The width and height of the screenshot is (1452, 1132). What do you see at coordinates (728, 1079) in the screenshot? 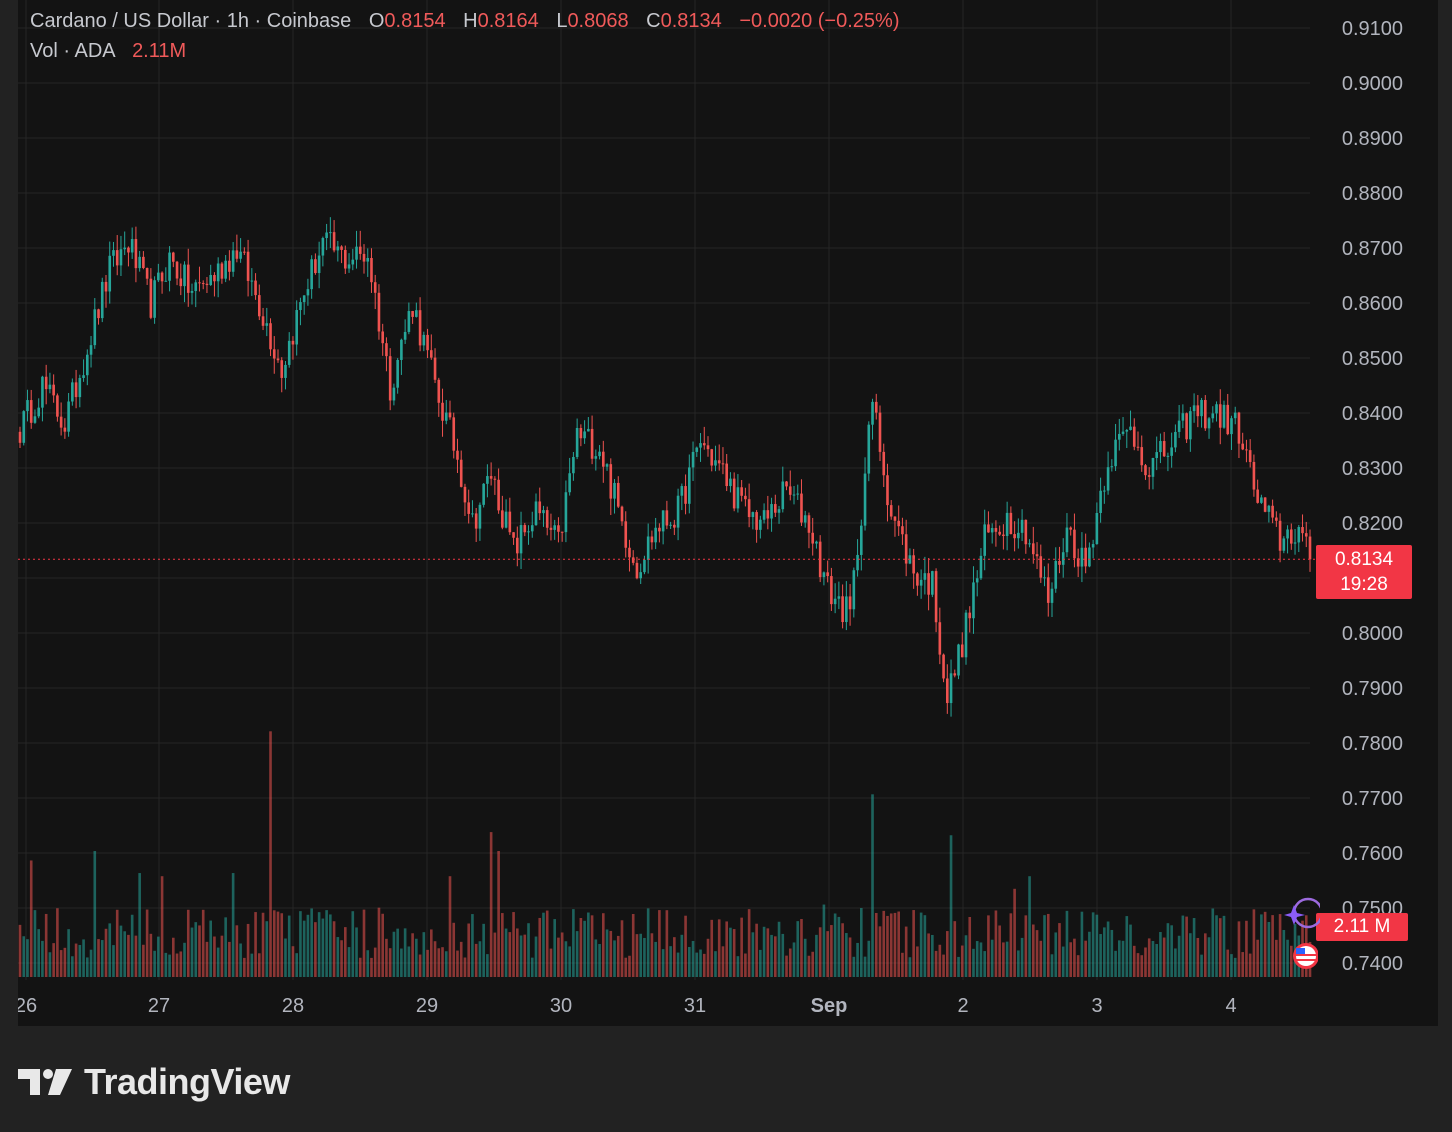
I see `footer: TradingView` at bounding box center [728, 1079].